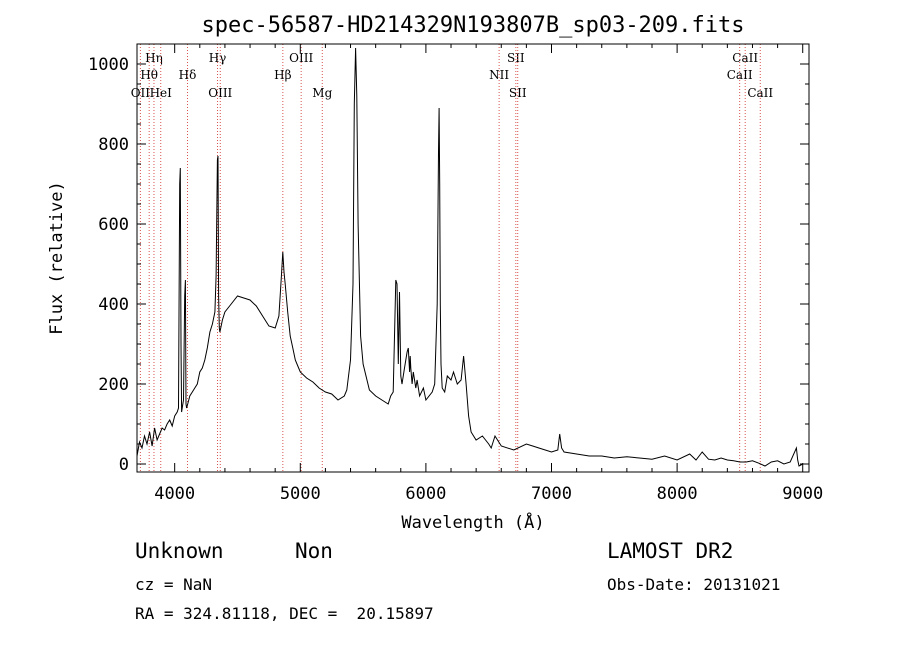  Describe the element at coordinates (282, 75) in the screenshot. I see `spectral-line-label: Hβ` at that location.